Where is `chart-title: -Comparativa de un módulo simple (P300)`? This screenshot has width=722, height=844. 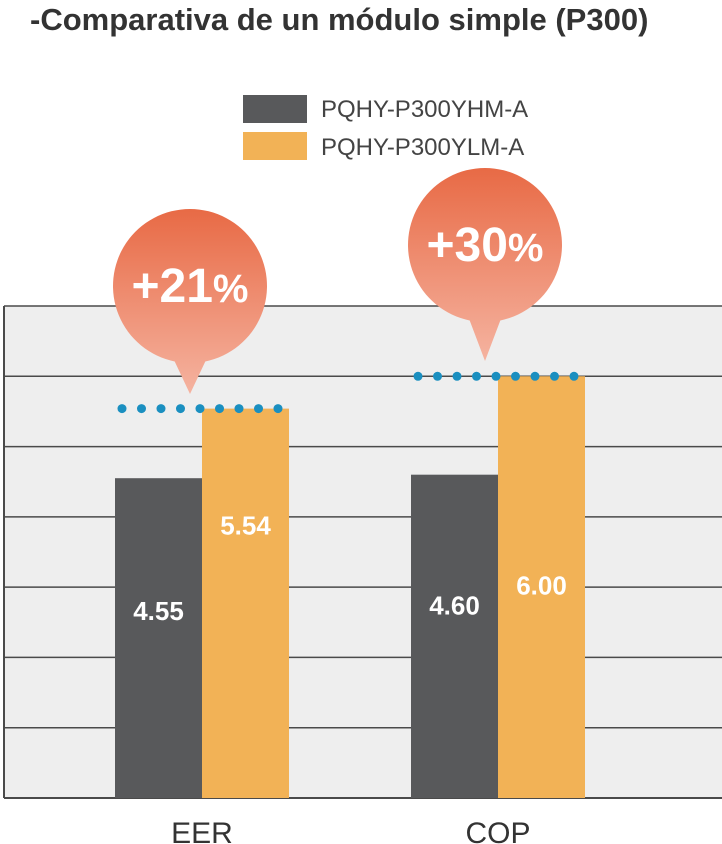
chart-title: -Comparativa de un módulo simple (P300) is located at coordinates (339, 19).